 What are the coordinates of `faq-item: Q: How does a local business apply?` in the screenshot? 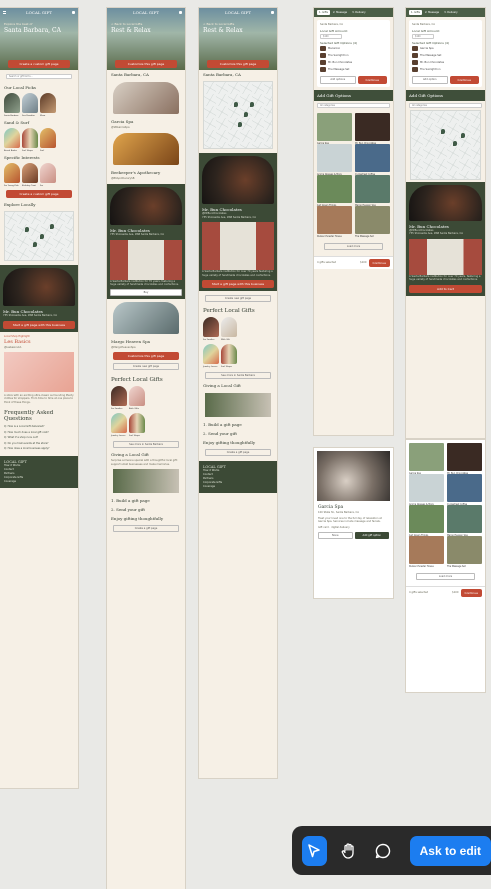 It's located at (27, 448).